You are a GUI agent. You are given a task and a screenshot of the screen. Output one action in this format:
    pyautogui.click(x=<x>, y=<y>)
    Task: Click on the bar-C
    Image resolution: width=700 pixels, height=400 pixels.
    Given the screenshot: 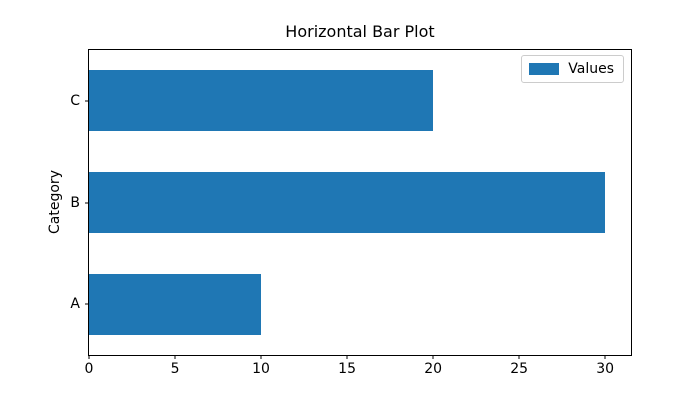 What is the action you would take?
    pyautogui.click(x=261, y=101)
    